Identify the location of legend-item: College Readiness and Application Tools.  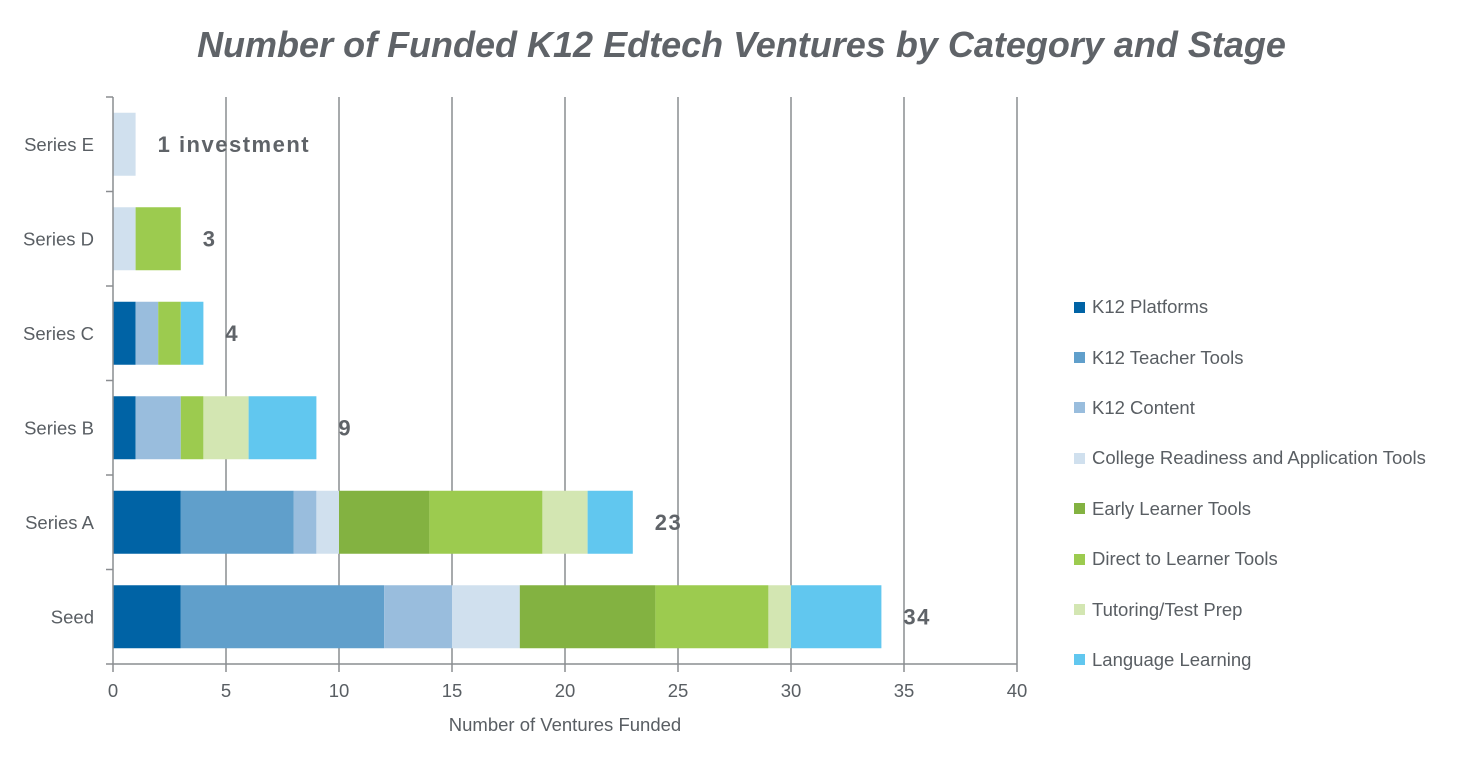
(1250, 458).